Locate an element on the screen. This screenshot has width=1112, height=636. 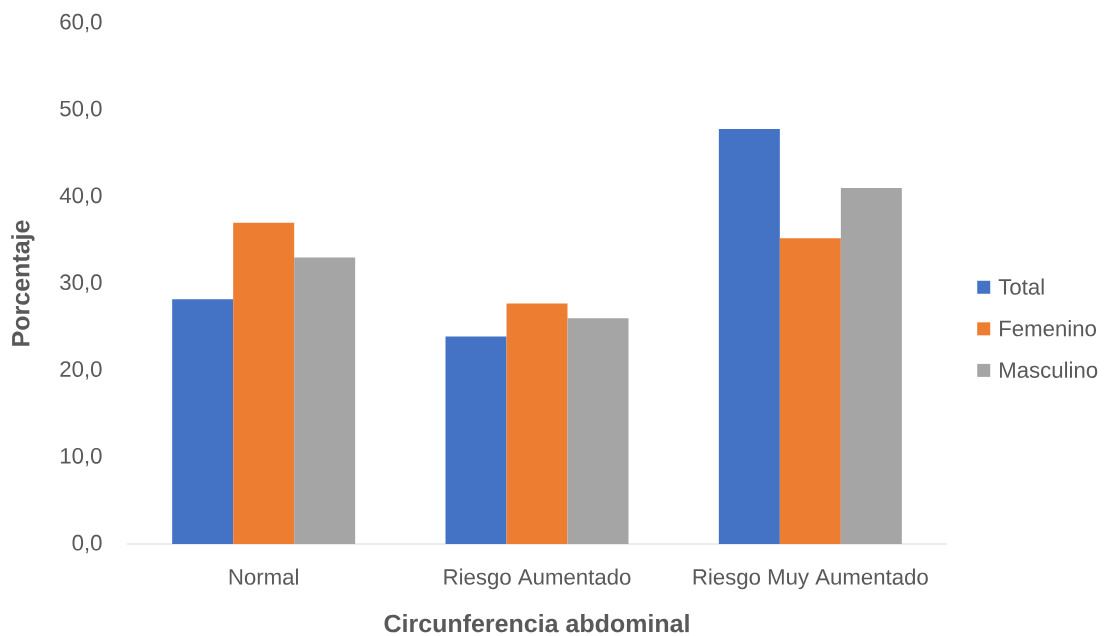
x-tick-label: Normal is located at coordinates (263, 576).